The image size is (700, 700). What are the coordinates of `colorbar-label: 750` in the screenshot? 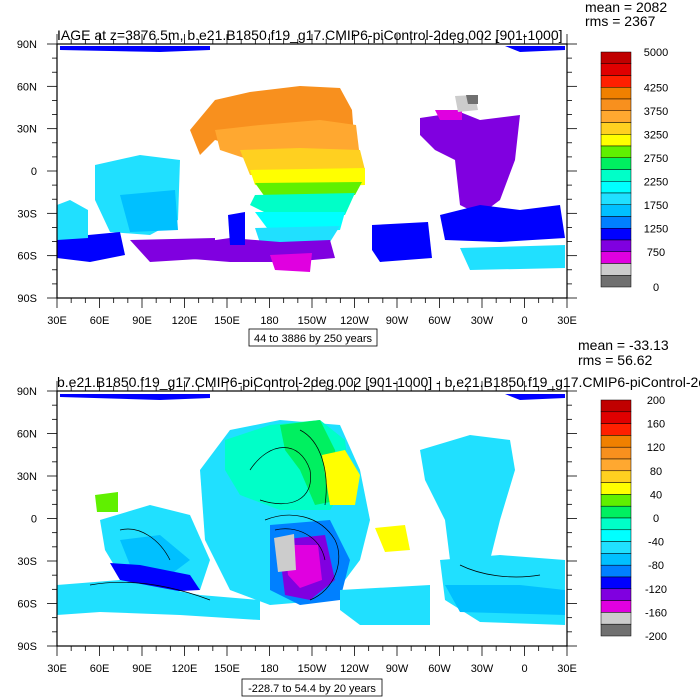 It's located at (656, 253).